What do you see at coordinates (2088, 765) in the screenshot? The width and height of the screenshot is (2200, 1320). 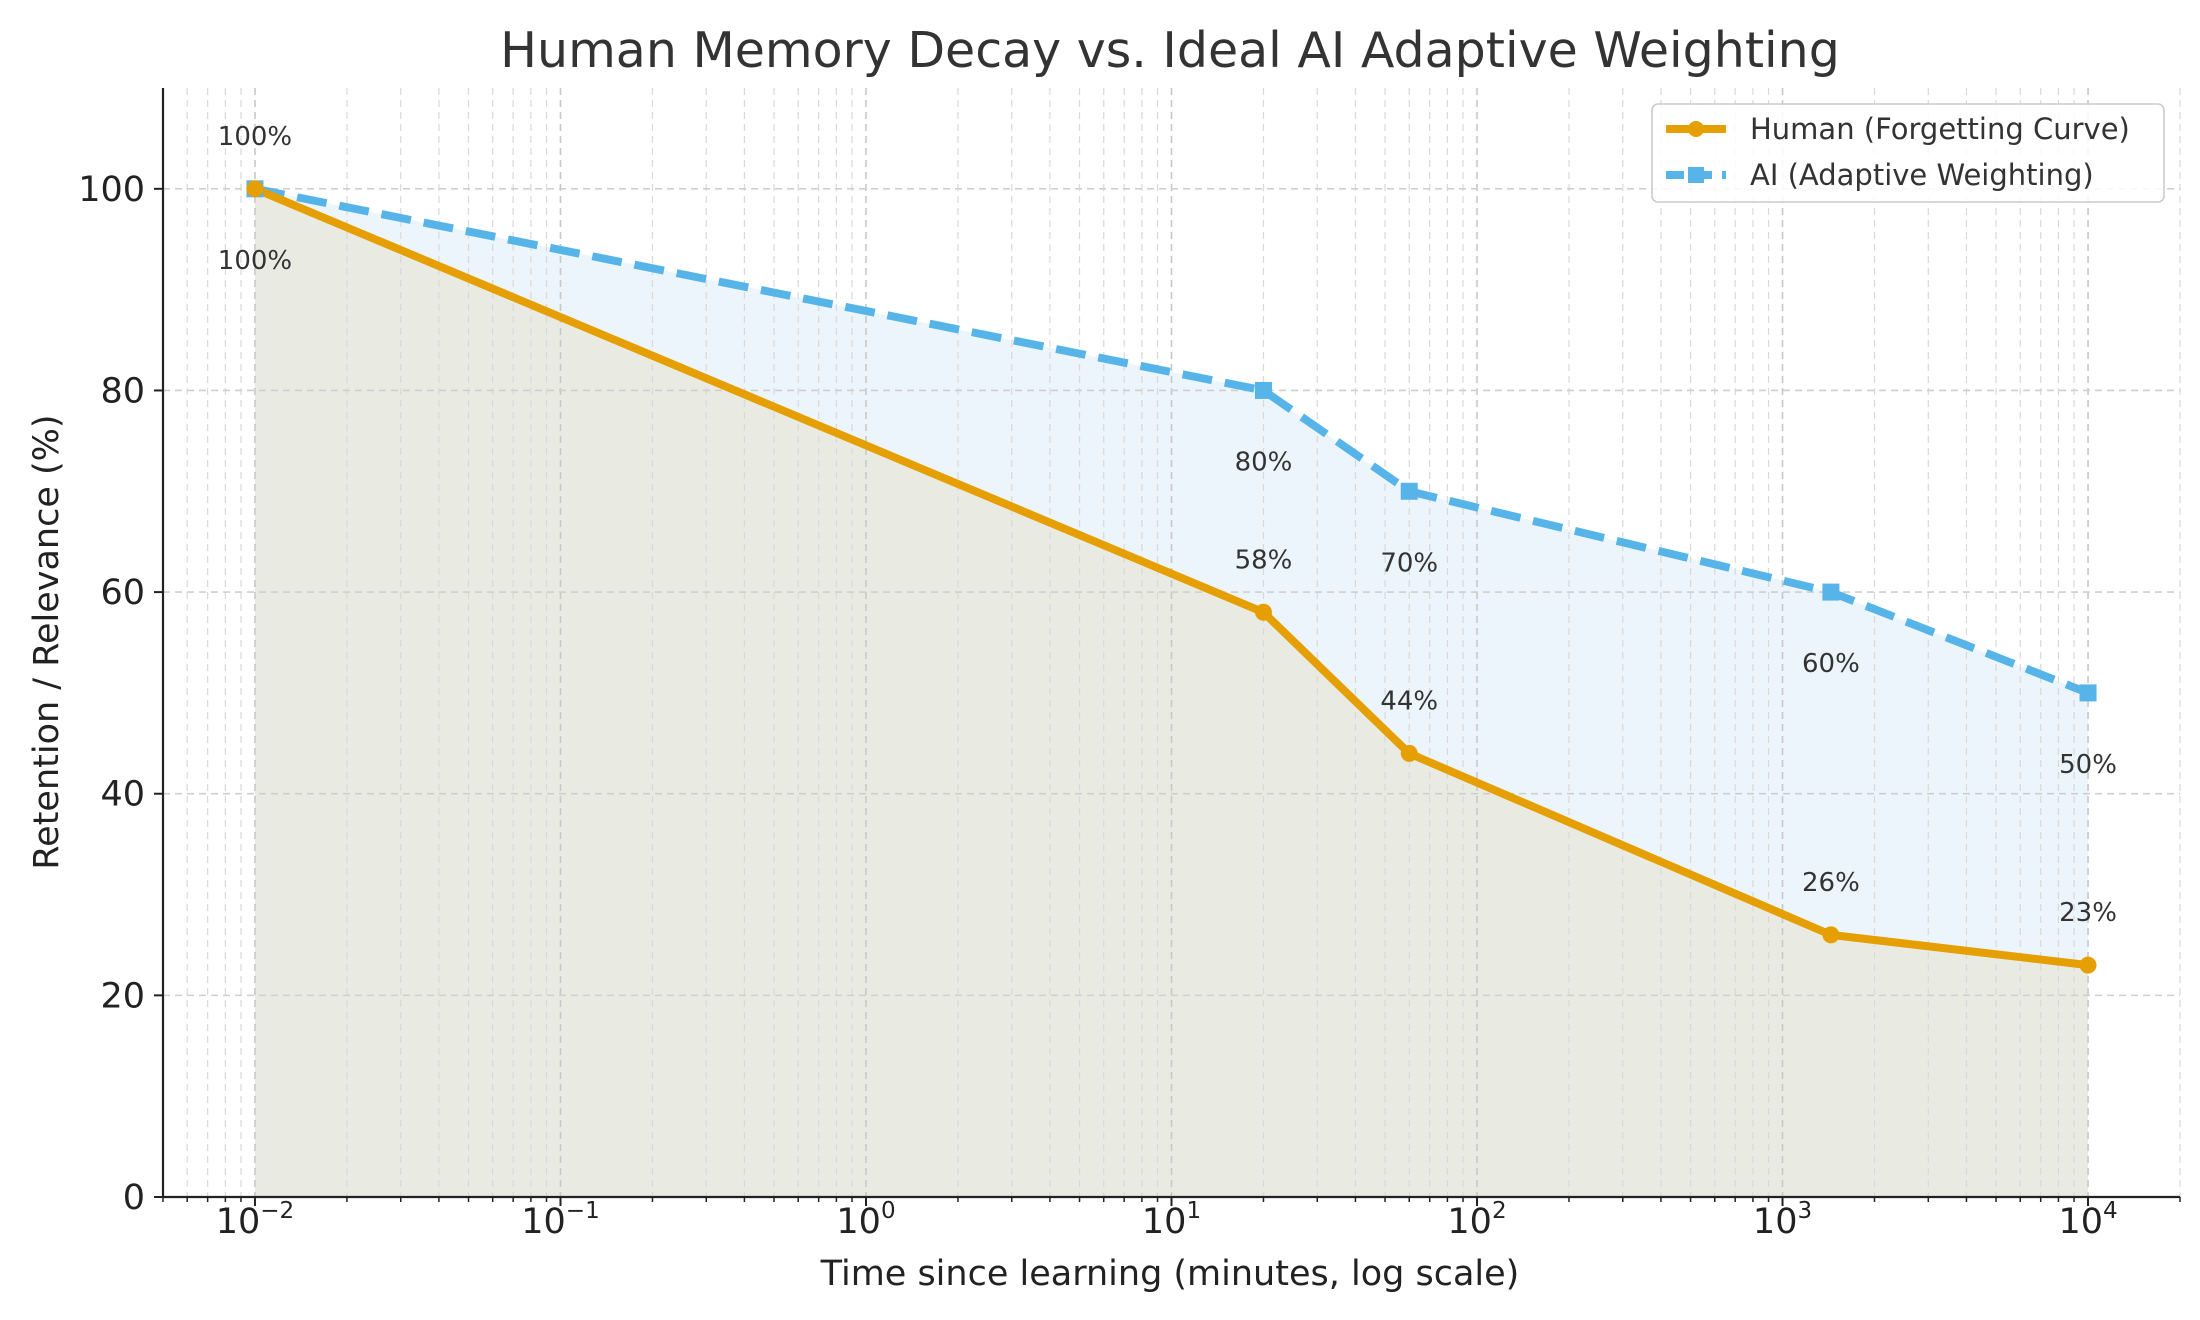 I see `ai-data-label: 50%` at bounding box center [2088, 765].